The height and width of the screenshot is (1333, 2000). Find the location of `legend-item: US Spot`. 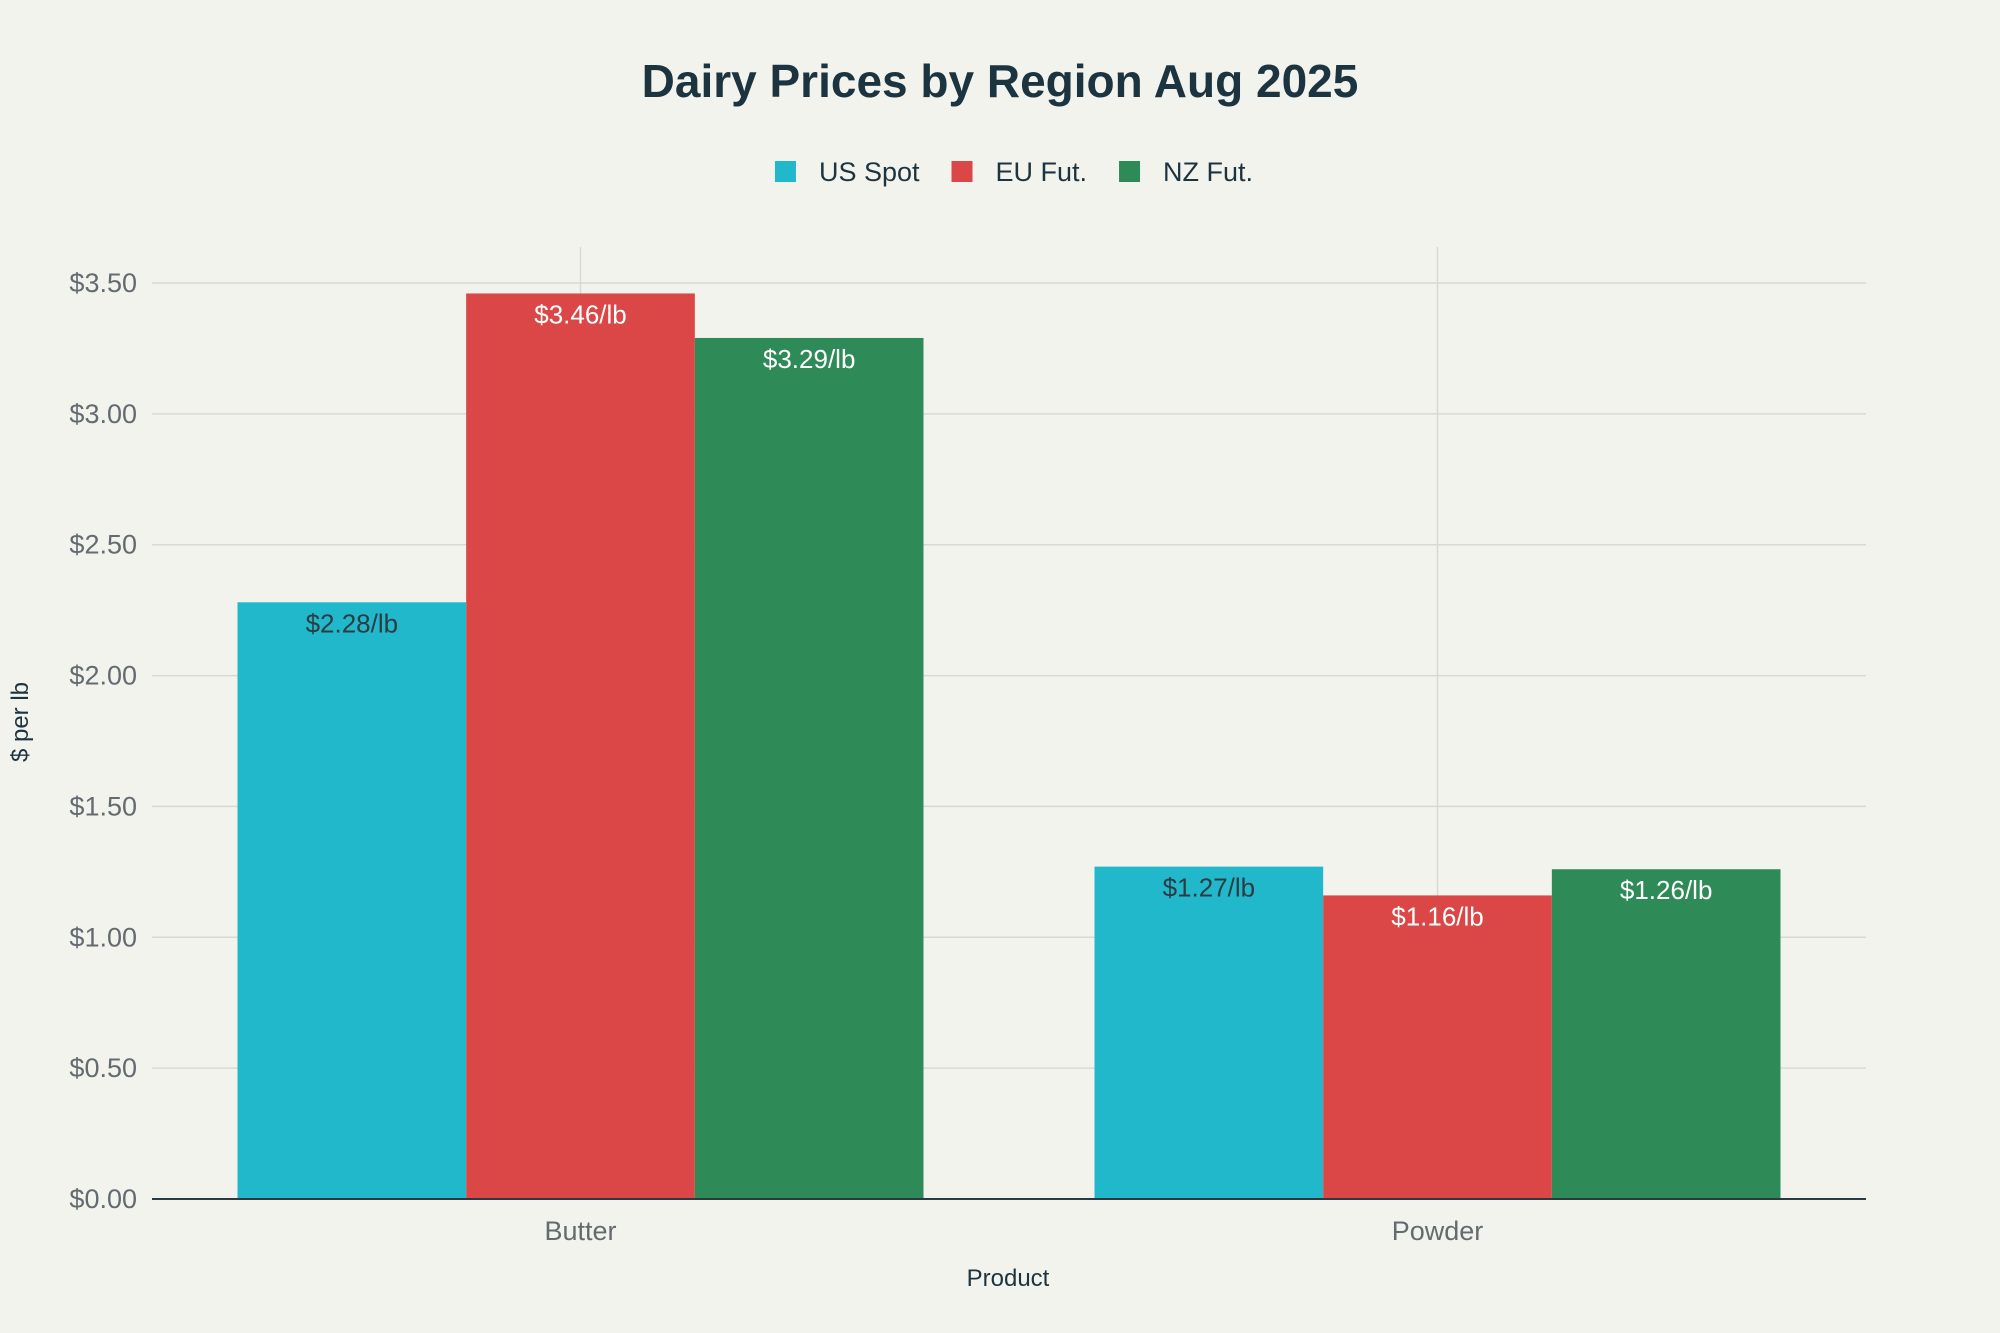

legend-item: US Spot is located at coordinates (847, 172).